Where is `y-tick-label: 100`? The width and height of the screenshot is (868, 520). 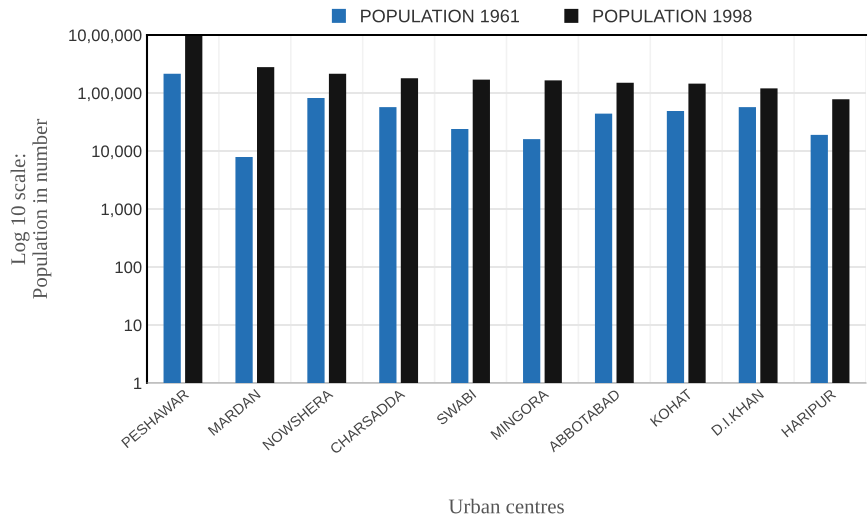 y-tick-label: 100 is located at coordinates (129, 267).